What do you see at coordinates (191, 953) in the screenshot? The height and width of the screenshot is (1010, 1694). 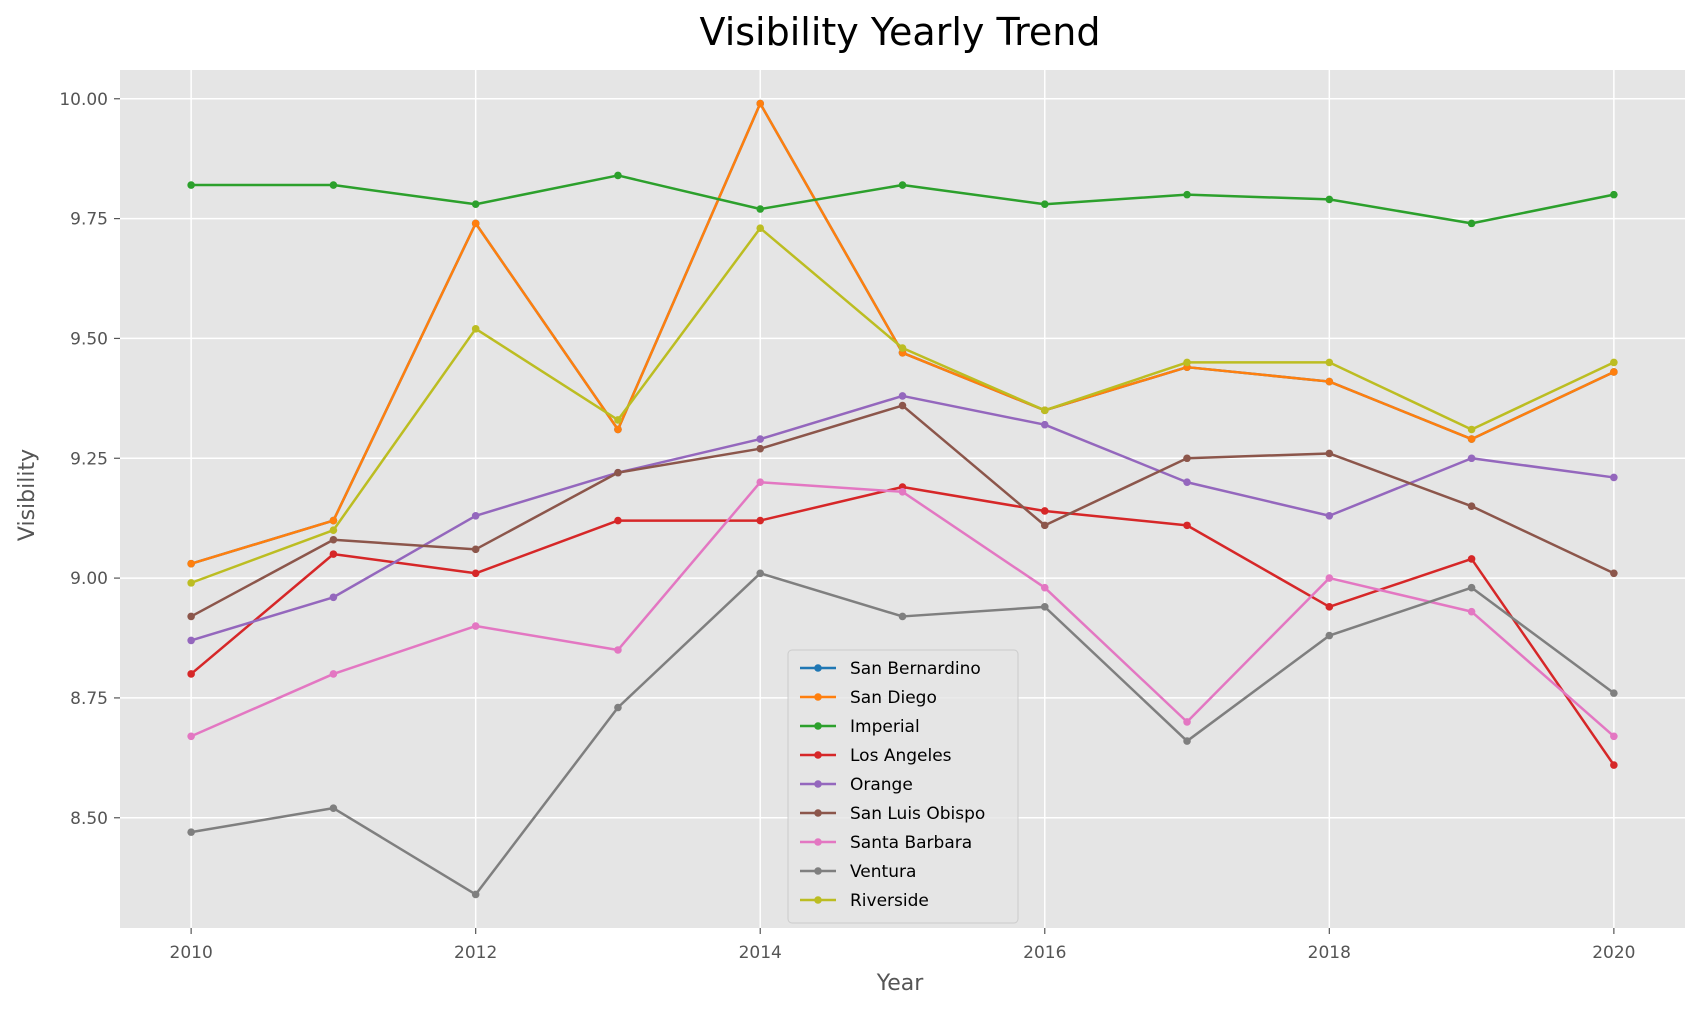 I see `x-tick-label: 2010` at bounding box center [191, 953].